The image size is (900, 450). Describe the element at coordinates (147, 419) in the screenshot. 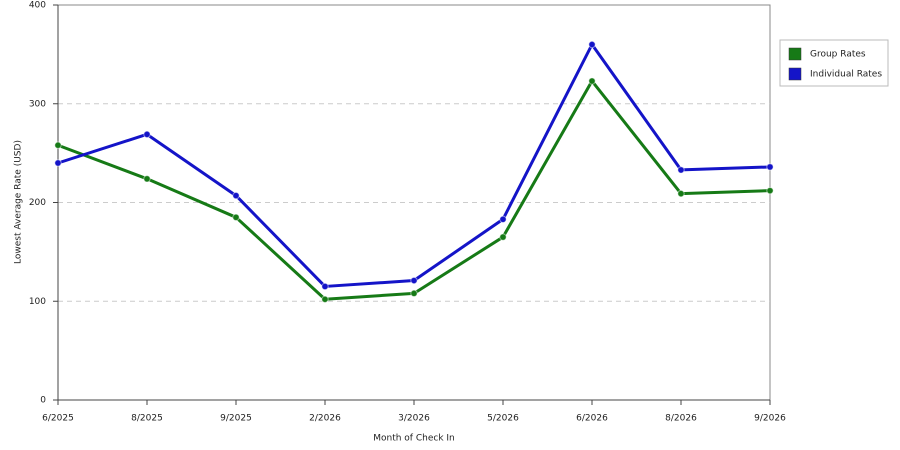

I see `x-tick-label: 8/2025` at that location.